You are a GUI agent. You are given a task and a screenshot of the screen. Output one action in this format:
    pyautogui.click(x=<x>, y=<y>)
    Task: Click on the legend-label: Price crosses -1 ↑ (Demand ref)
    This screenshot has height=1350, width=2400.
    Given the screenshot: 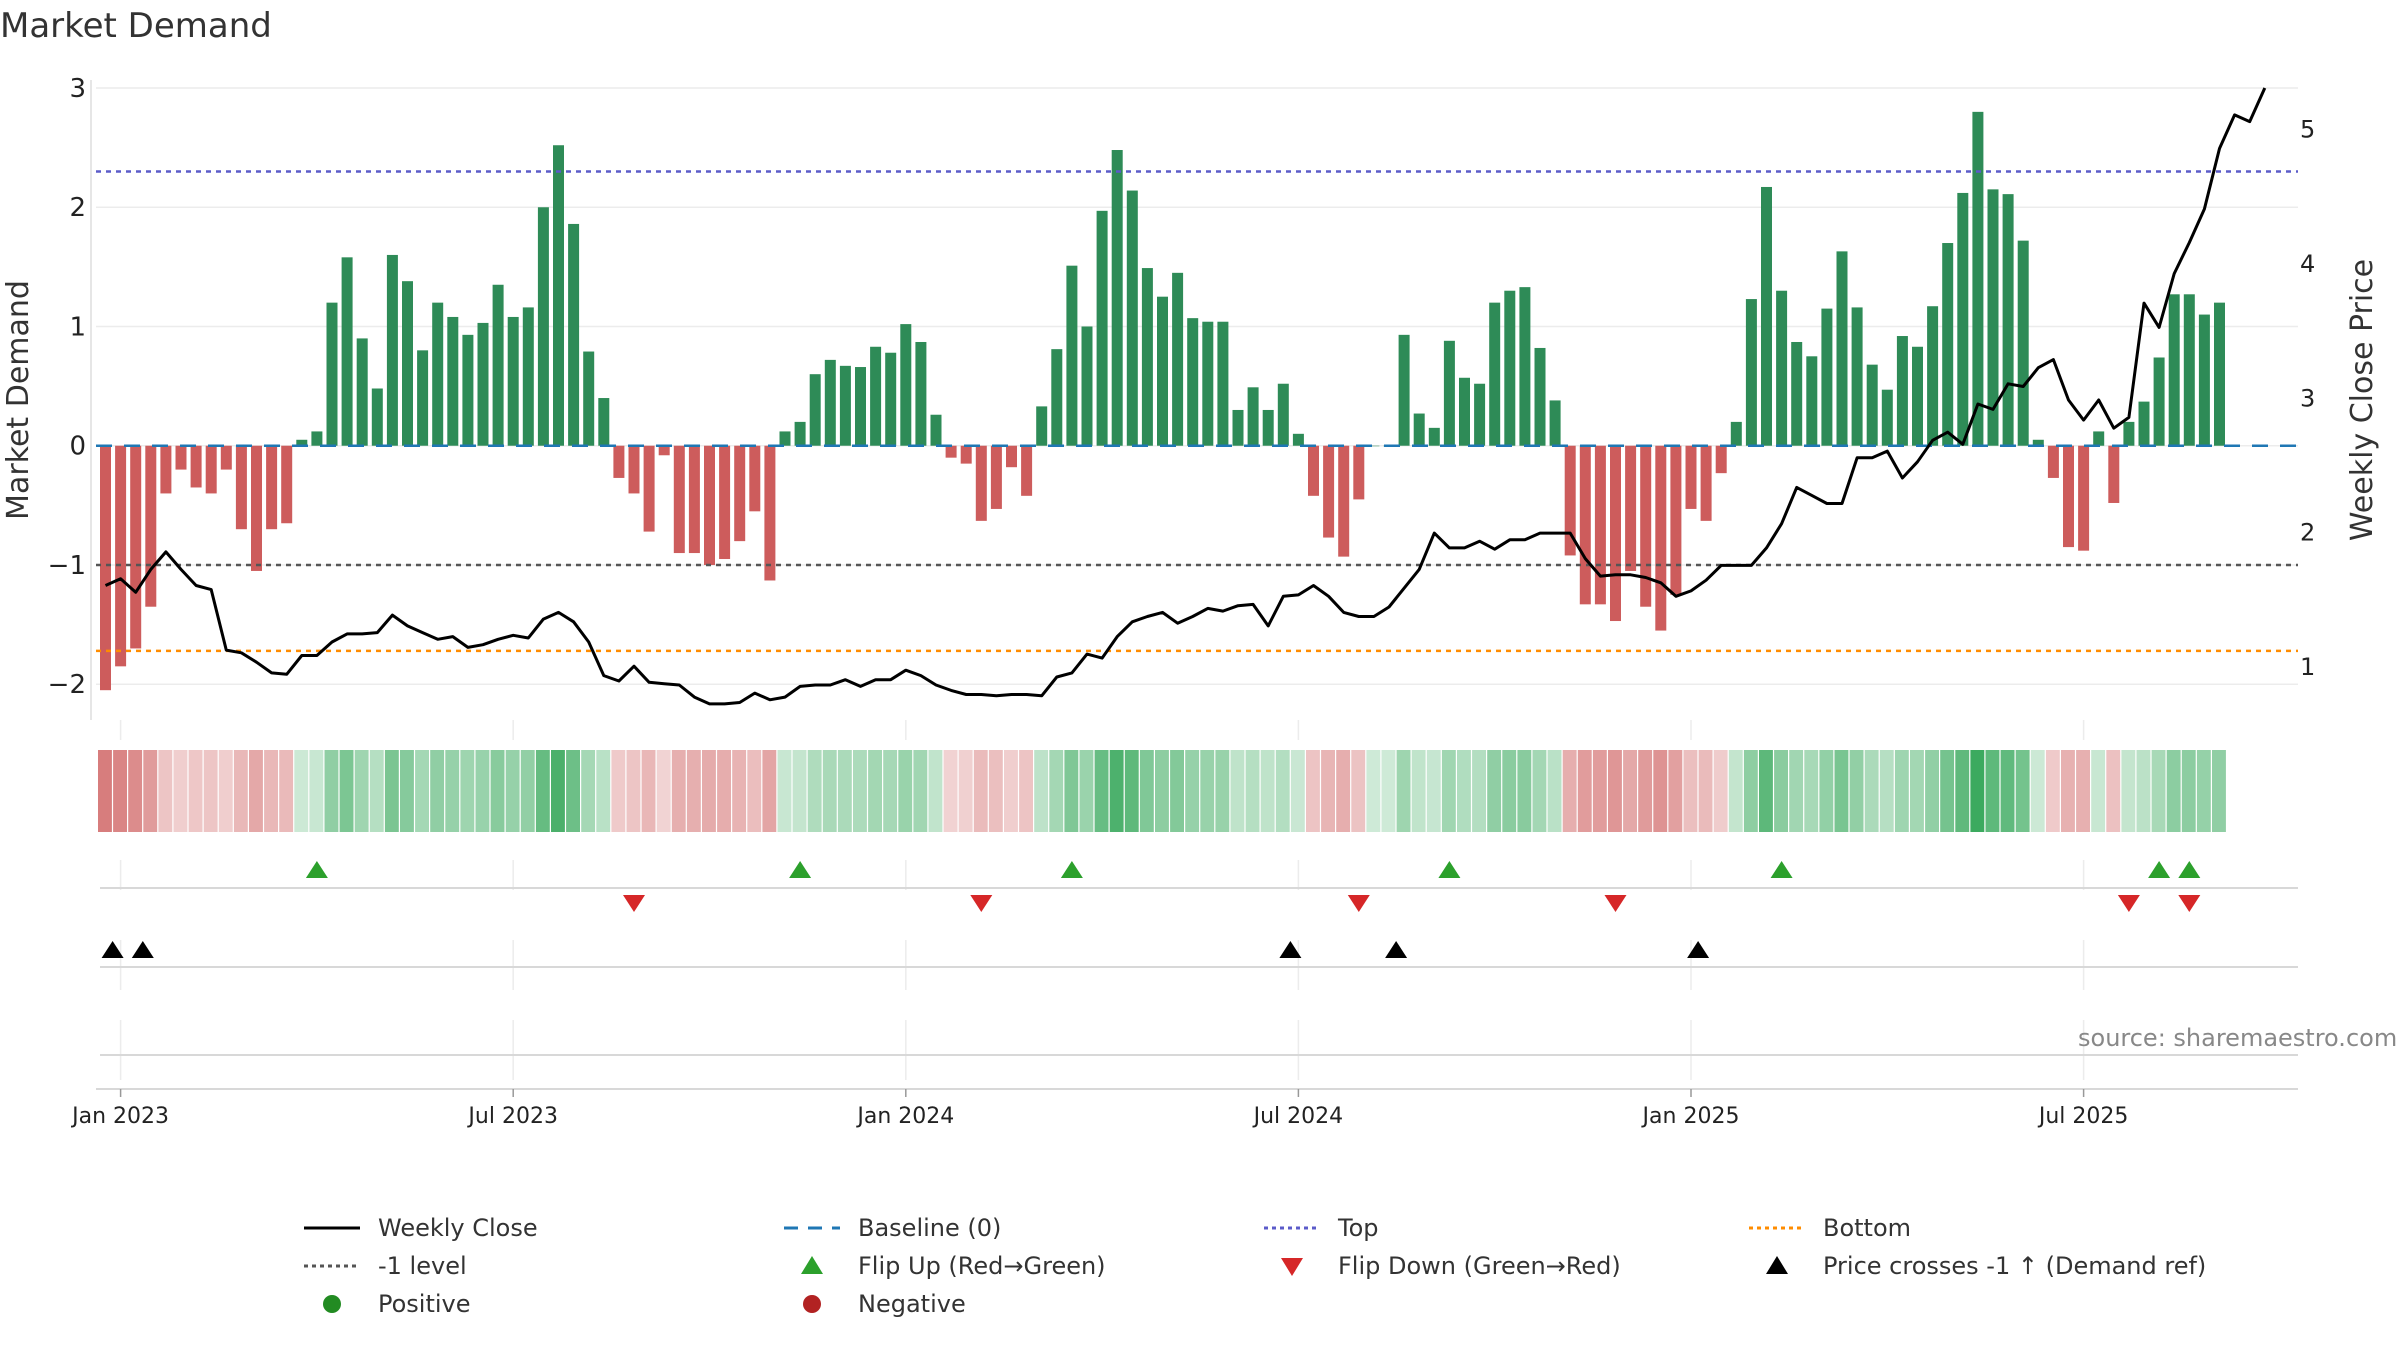 What is the action you would take?
    pyautogui.click(x=2015, y=1266)
    